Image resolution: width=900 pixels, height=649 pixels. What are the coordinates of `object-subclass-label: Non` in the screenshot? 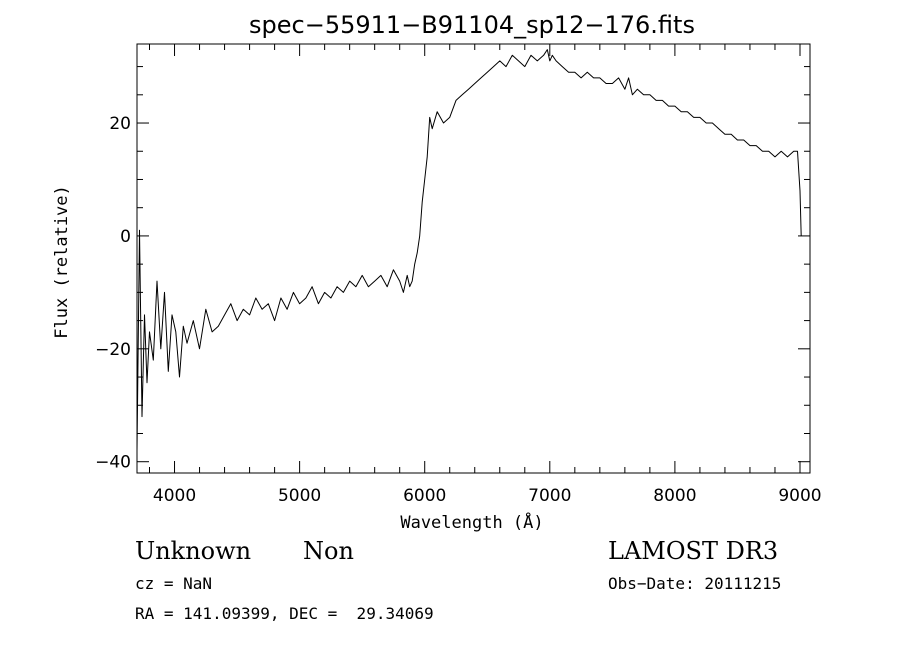 It's located at (328, 551).